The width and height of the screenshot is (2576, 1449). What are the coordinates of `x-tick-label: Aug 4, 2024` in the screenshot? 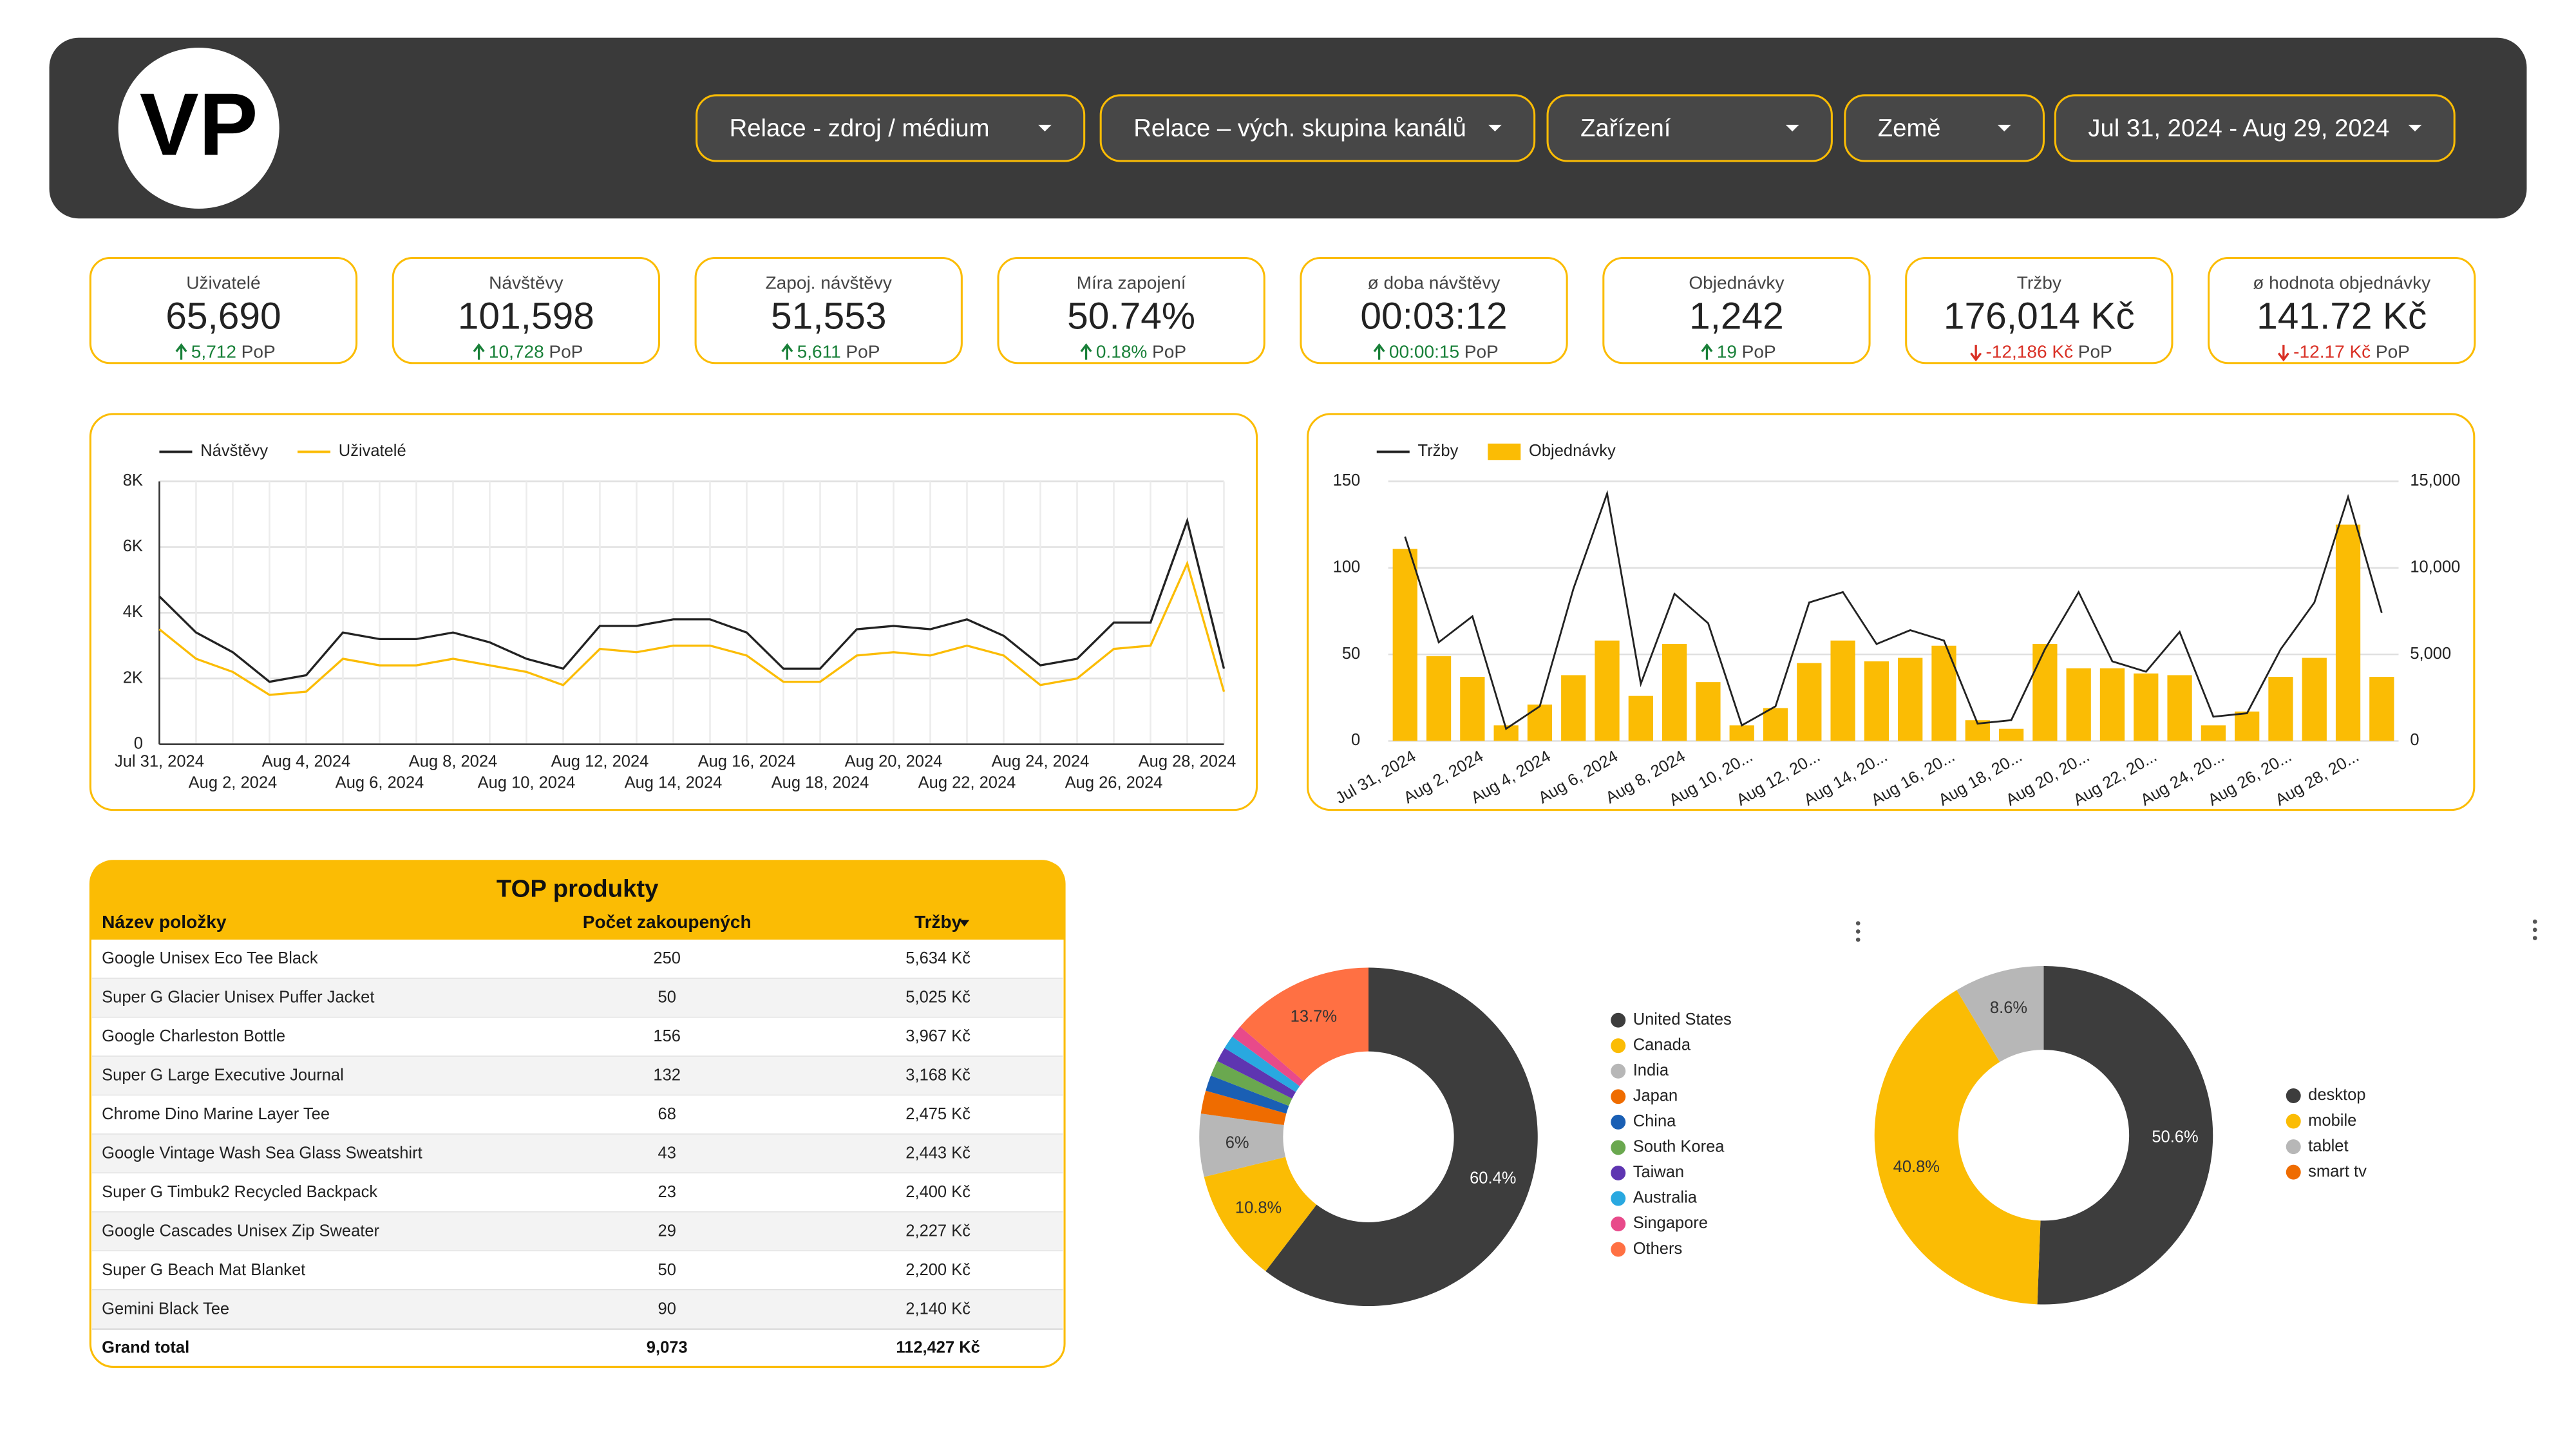 It's located at (306, 761).